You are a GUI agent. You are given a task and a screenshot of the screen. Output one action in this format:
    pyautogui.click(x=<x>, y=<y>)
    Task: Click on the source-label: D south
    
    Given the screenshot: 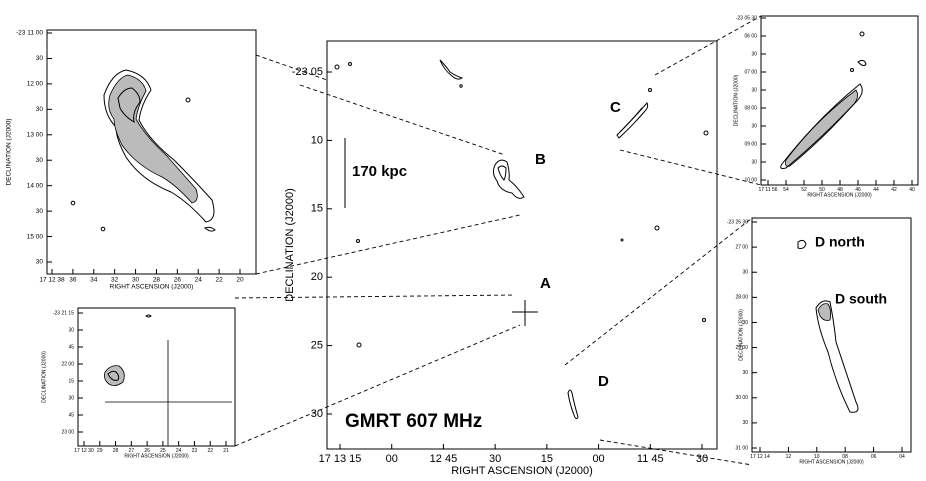 What is the action you would take?
    pyautogui.click(x=861, y=299)
    